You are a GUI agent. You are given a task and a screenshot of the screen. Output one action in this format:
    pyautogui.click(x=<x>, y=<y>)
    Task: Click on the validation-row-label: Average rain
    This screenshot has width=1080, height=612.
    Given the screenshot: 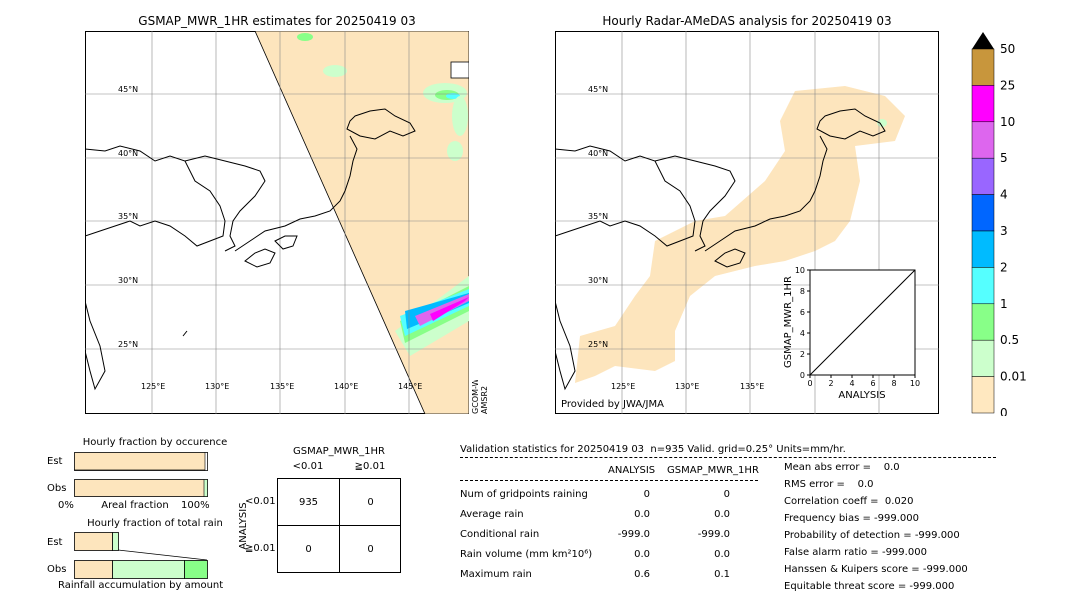 What is the action you would take?
    pyautogui.click(x=492, y=514)
    